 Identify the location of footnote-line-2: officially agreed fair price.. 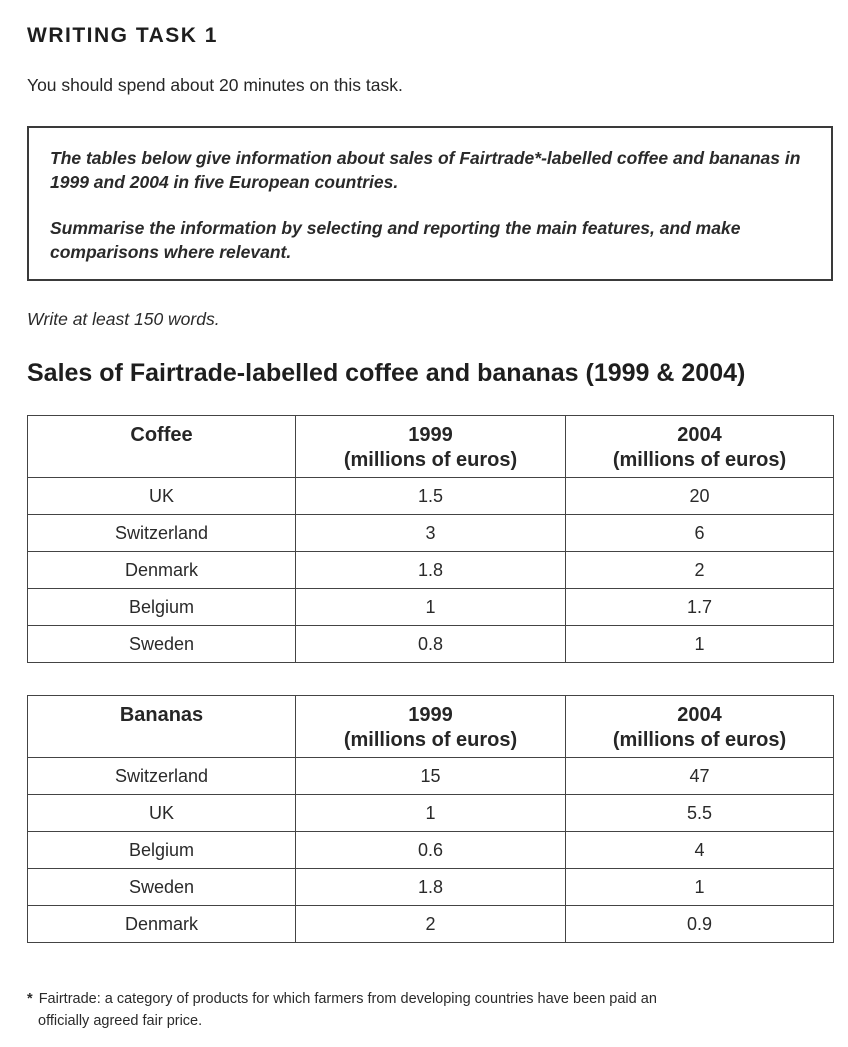
(120, 1021).